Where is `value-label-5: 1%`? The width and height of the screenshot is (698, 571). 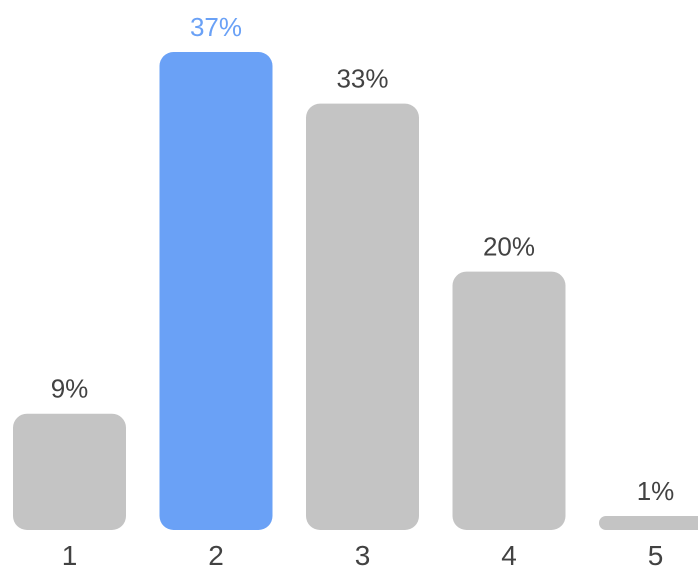 value-label-5: 1% is located at coordinates (656, 491).